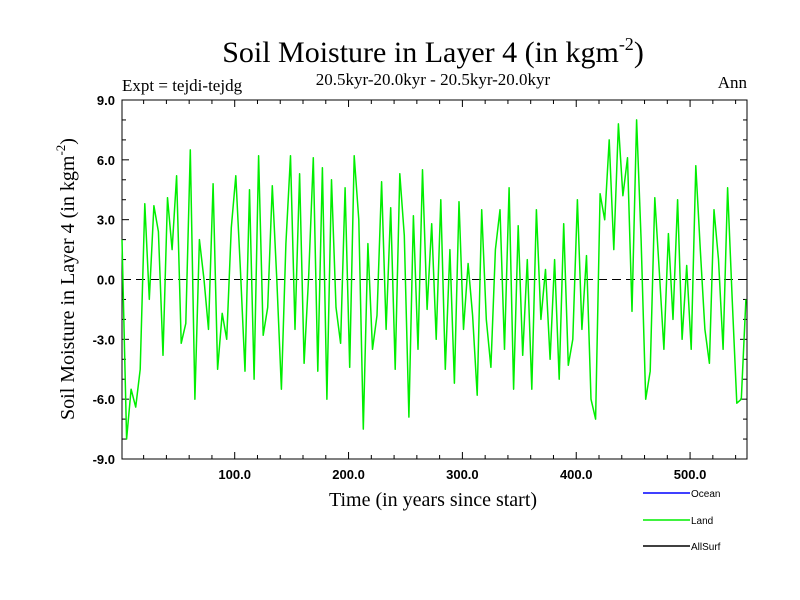 The height and width of the screenshot is (600, 800). Describe the element at coordinates (104, 339) in the screenshot. I see `y-tick-label: -3.0` at that location.